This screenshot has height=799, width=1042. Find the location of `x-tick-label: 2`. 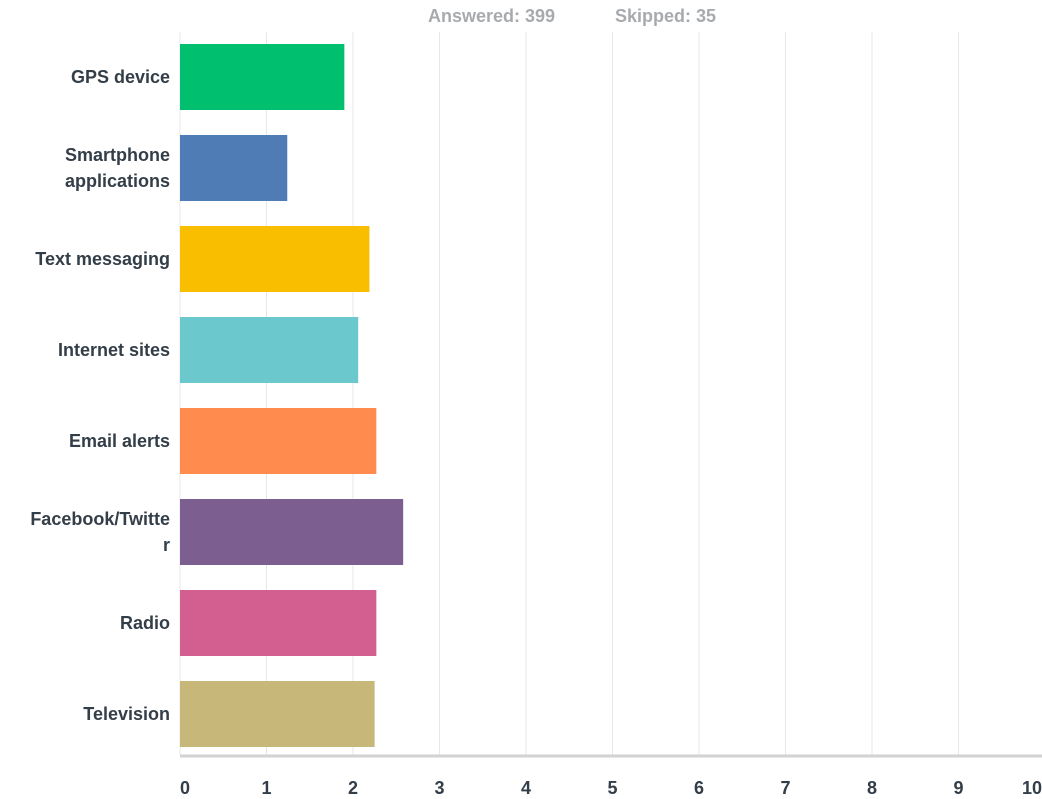

x-tick-label: 2 is located at coordinates (353, 788).